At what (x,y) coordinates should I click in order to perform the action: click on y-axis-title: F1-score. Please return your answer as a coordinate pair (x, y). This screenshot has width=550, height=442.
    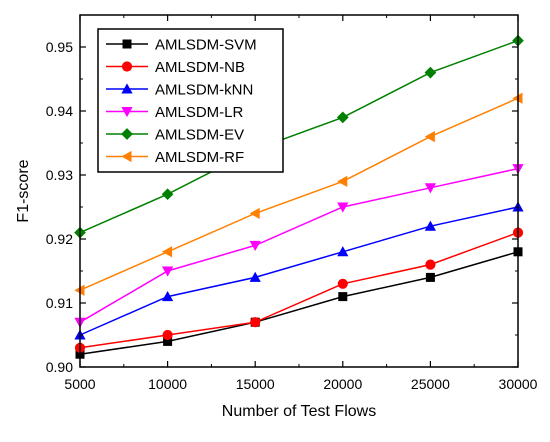
    Looking at the image, I should click on (23, 190).